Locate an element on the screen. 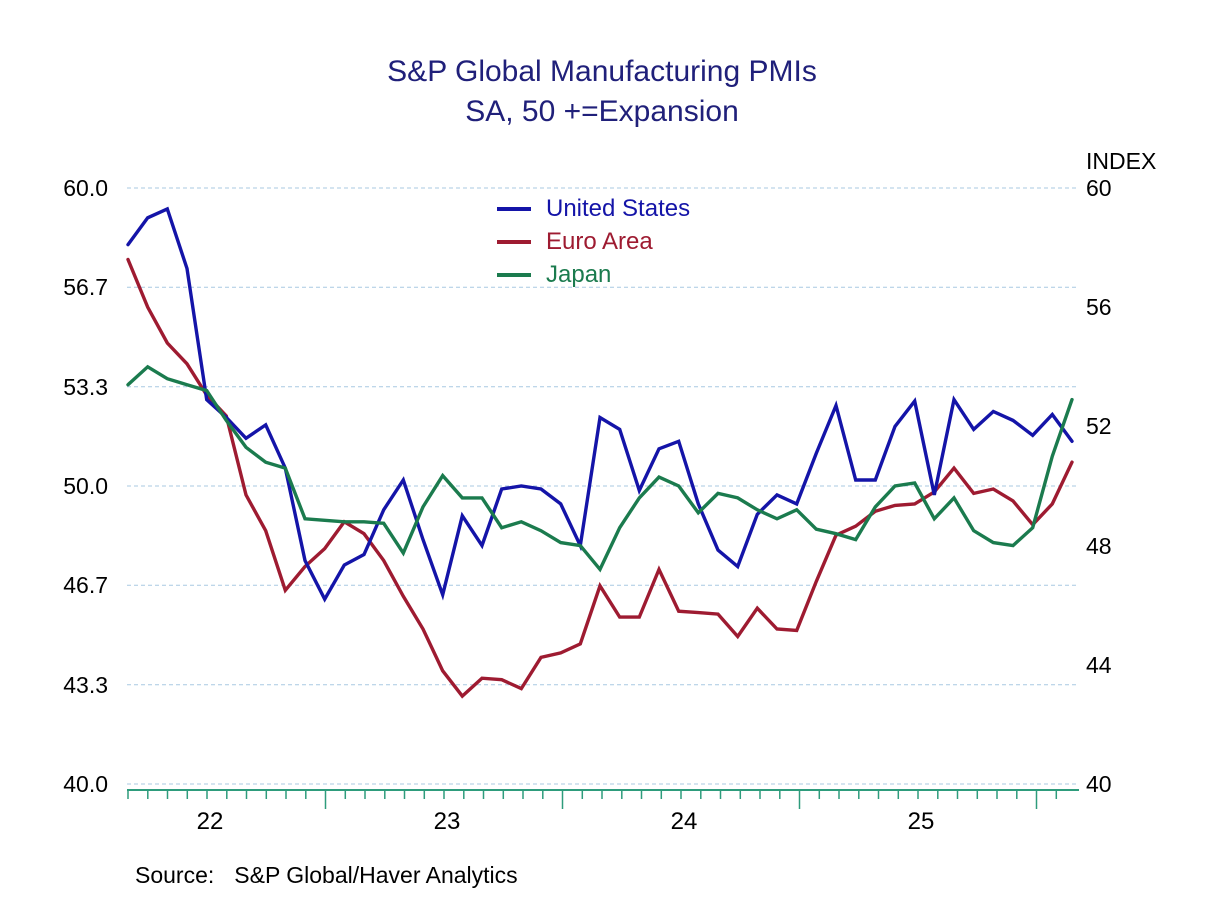 This screenshot has width=1208, height=906. y-axis-label-right-48: 48 is located at coordinates (1099, 545).